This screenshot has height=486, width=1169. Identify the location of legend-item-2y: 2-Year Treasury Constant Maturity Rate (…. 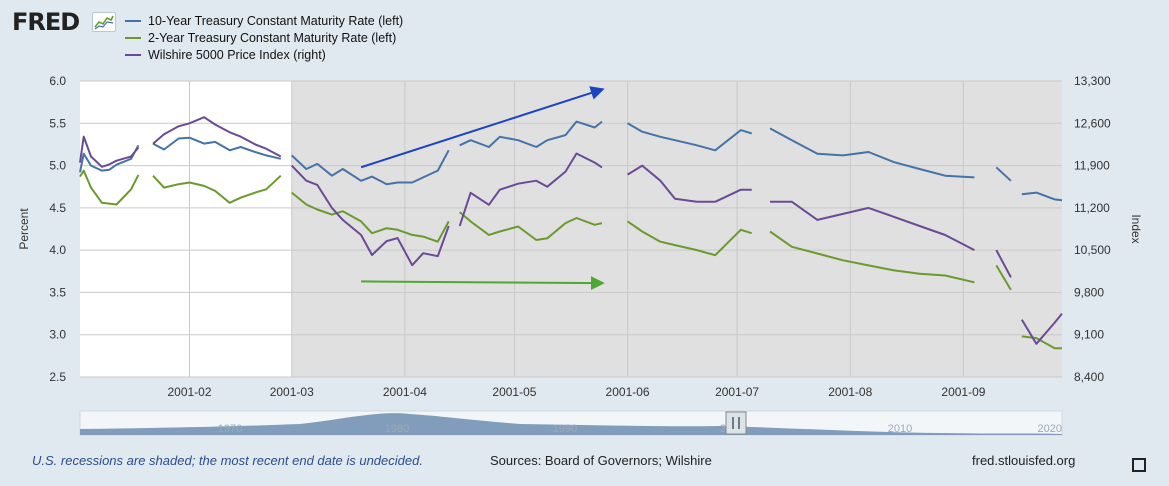
(264, 37).